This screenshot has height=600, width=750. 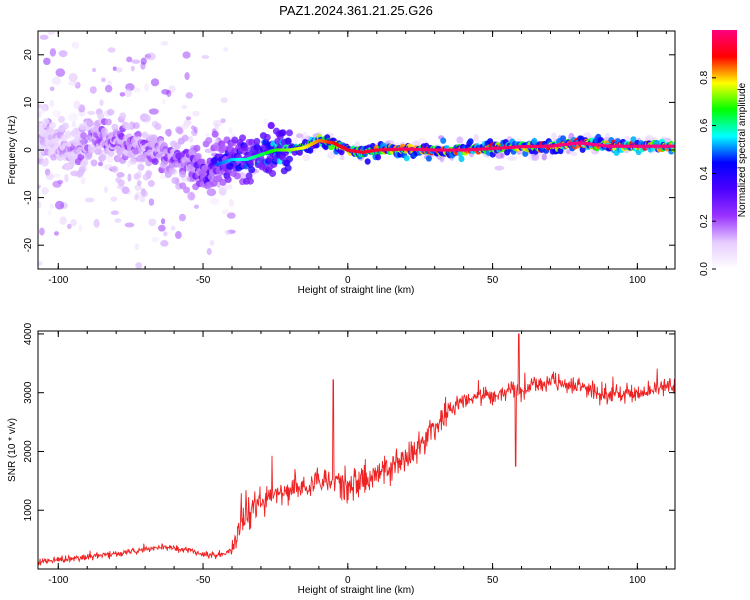 What do you see at coordinates (28, 510) in the screenshot?
I see `y-tick-label: 1000` at bounding box center [28, 510].